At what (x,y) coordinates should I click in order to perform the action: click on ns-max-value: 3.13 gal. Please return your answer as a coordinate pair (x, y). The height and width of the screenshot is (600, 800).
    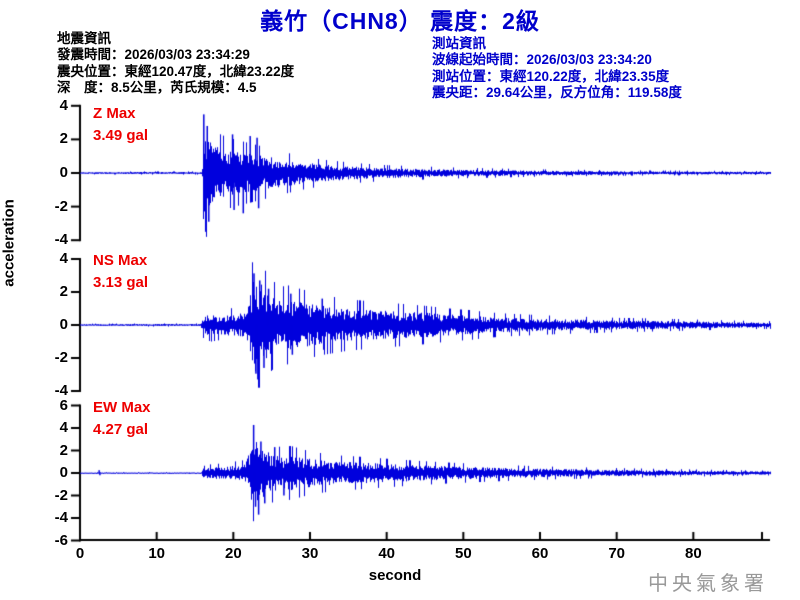
    Looking at the image, I should click on (121, 282).